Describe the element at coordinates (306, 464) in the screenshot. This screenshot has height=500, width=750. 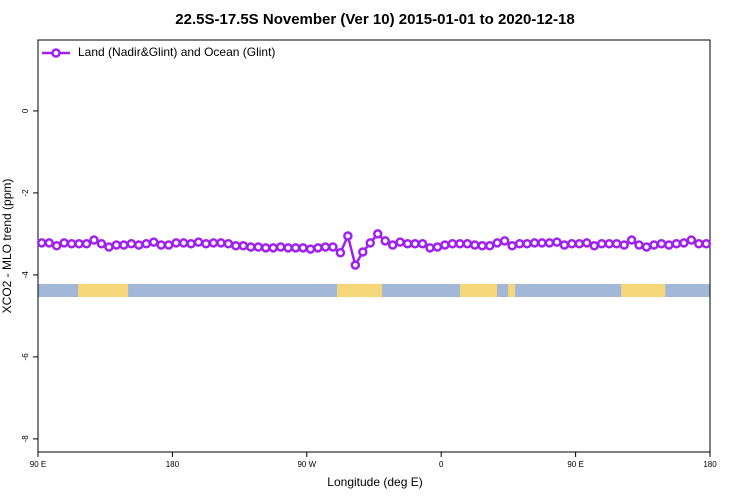
I see `x-tick-label: 90 W` at that location.